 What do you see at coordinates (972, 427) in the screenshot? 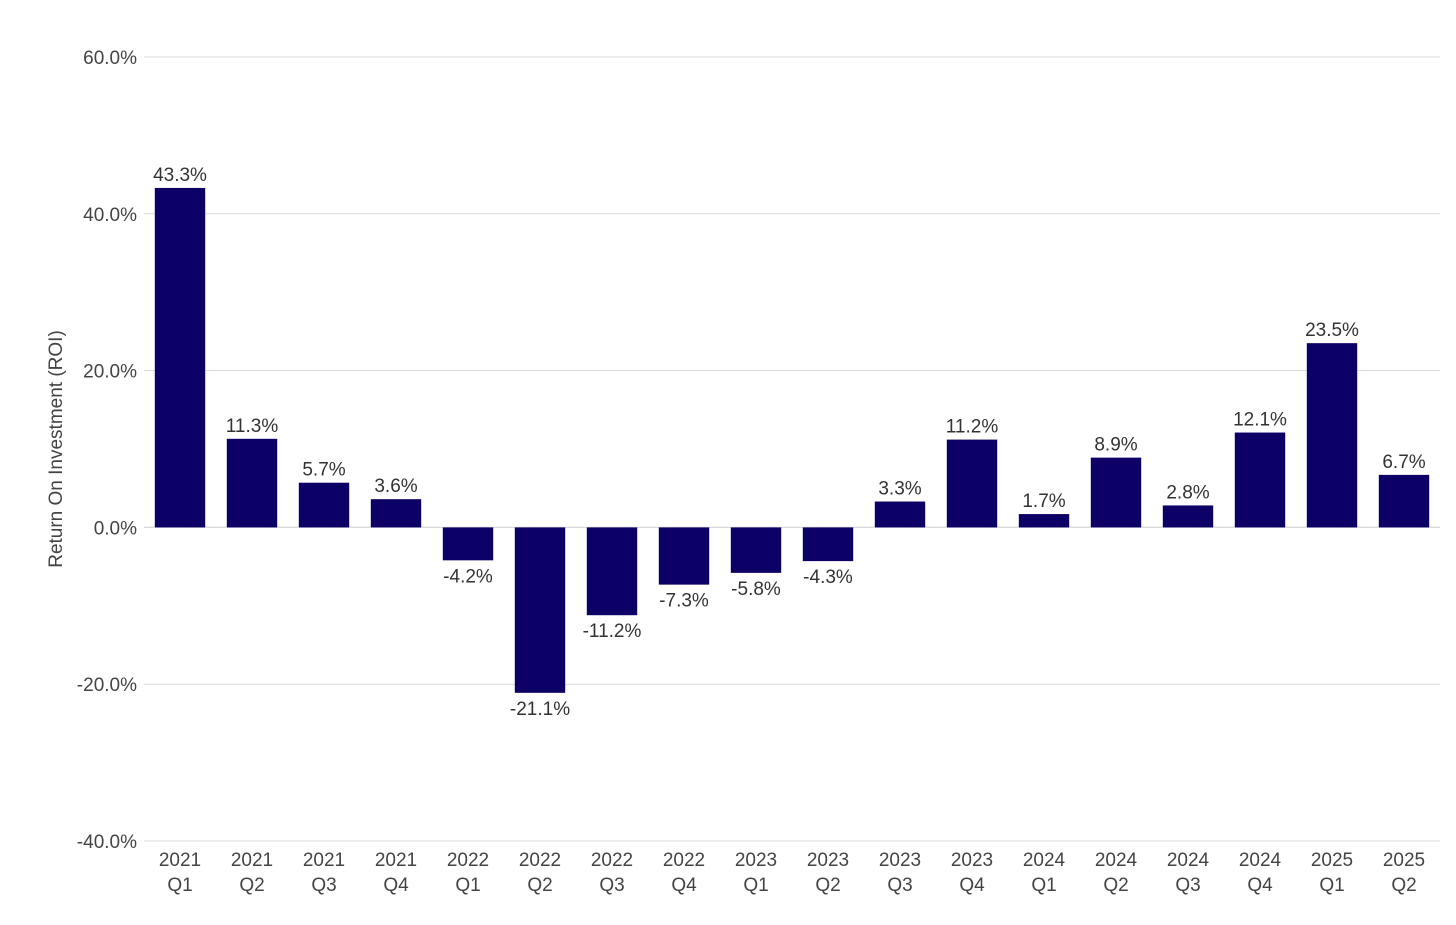
I see `data-label: 11.2%` at bounding box center [972, 427].